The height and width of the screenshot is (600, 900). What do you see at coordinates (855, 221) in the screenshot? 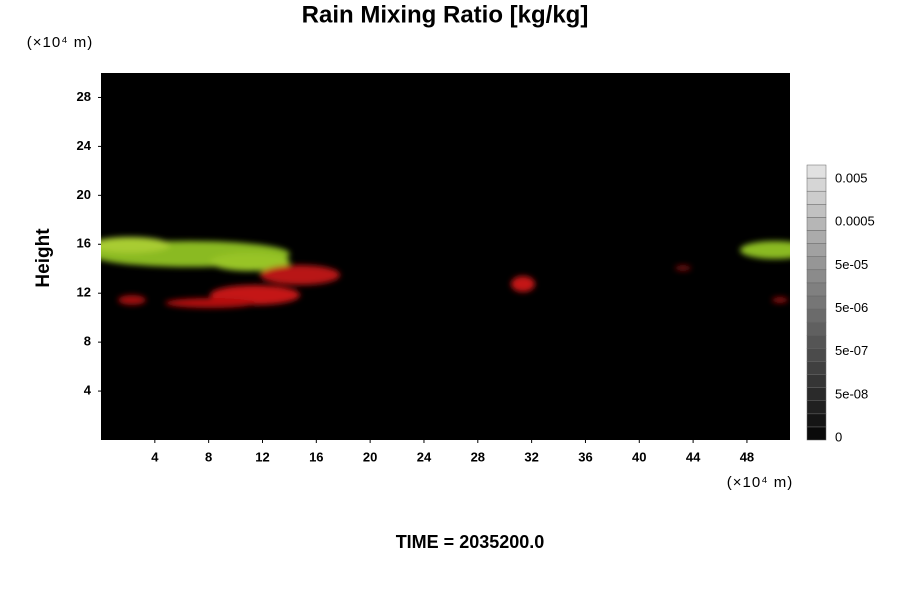
I see `colorbar-tick-label: 0.0005` at bounding box center [855, 221].